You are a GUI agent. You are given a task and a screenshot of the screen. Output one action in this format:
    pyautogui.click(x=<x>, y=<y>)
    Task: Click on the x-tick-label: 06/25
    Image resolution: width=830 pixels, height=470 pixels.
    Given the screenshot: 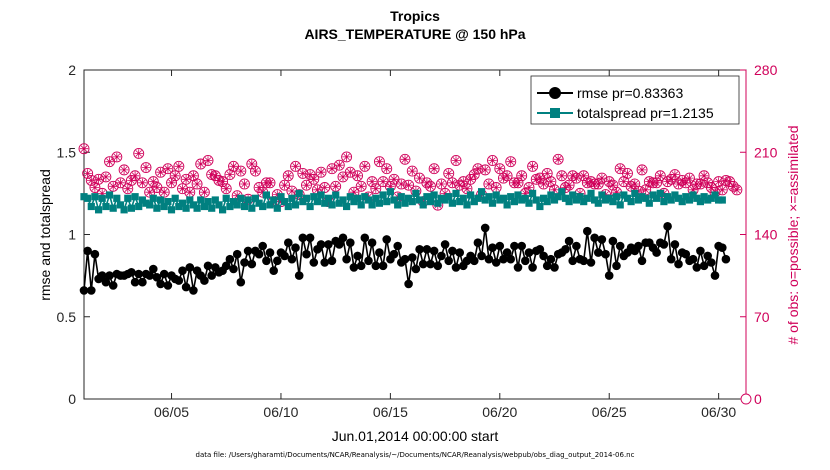 What is the action you would take?
    pyautogui.click(x=609, y=412)
    